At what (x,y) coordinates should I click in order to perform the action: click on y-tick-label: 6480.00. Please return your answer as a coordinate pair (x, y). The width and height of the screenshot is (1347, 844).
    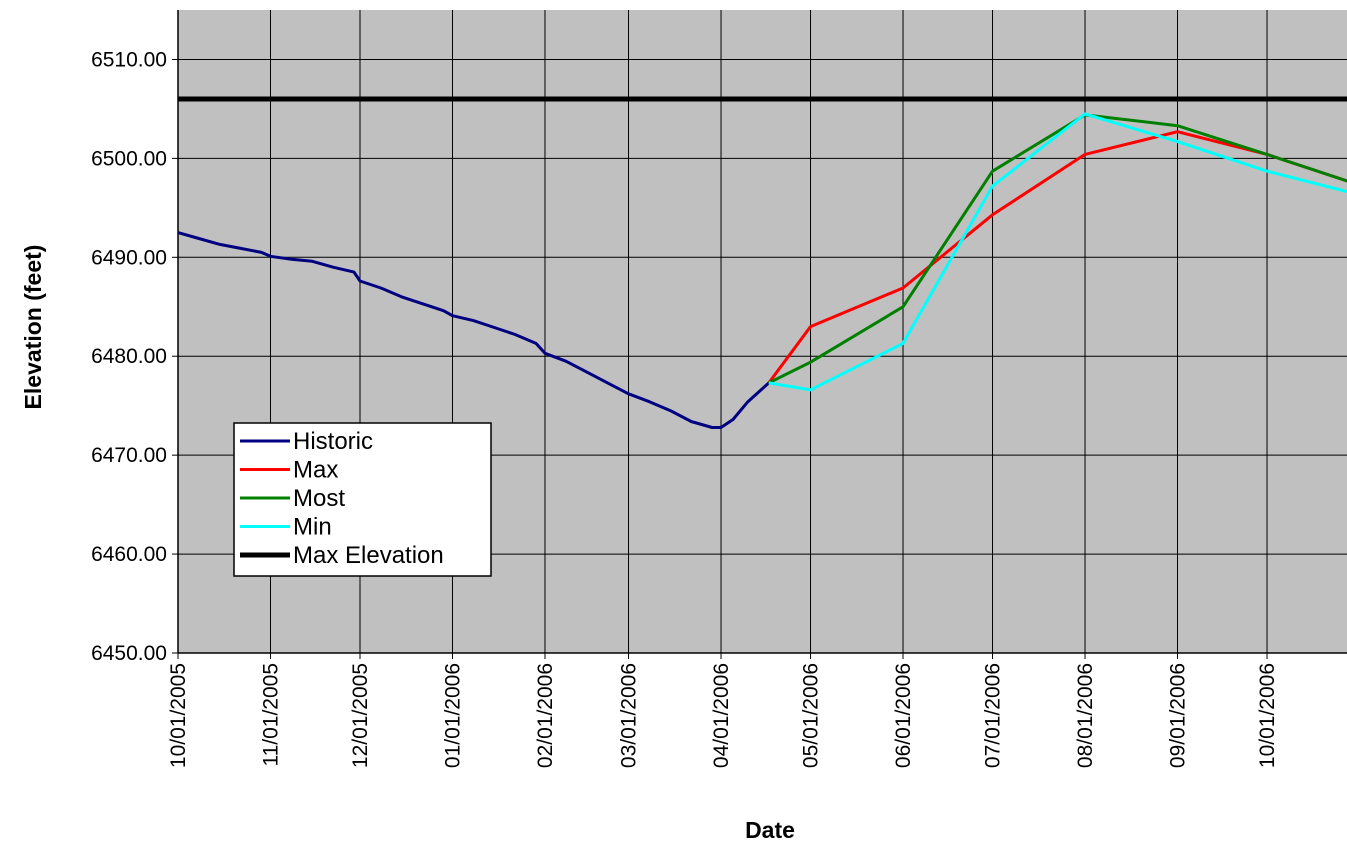
    Looking at the image, I should click on (129, 356).